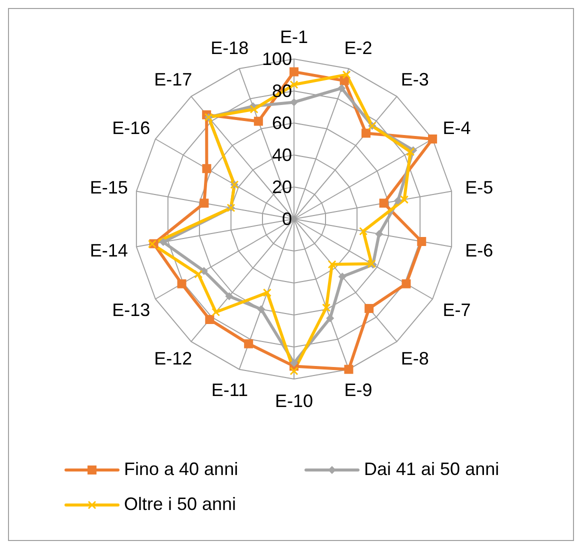  Describe the element at coordinates (229, 390) in the screenshot. I see `spoke-label: E-11` at that location.